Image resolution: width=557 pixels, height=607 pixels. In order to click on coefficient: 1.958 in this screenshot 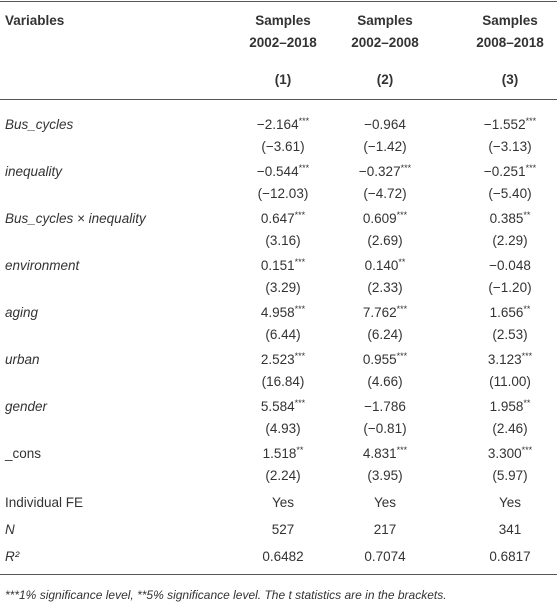, I will do `click(506, 406)`.